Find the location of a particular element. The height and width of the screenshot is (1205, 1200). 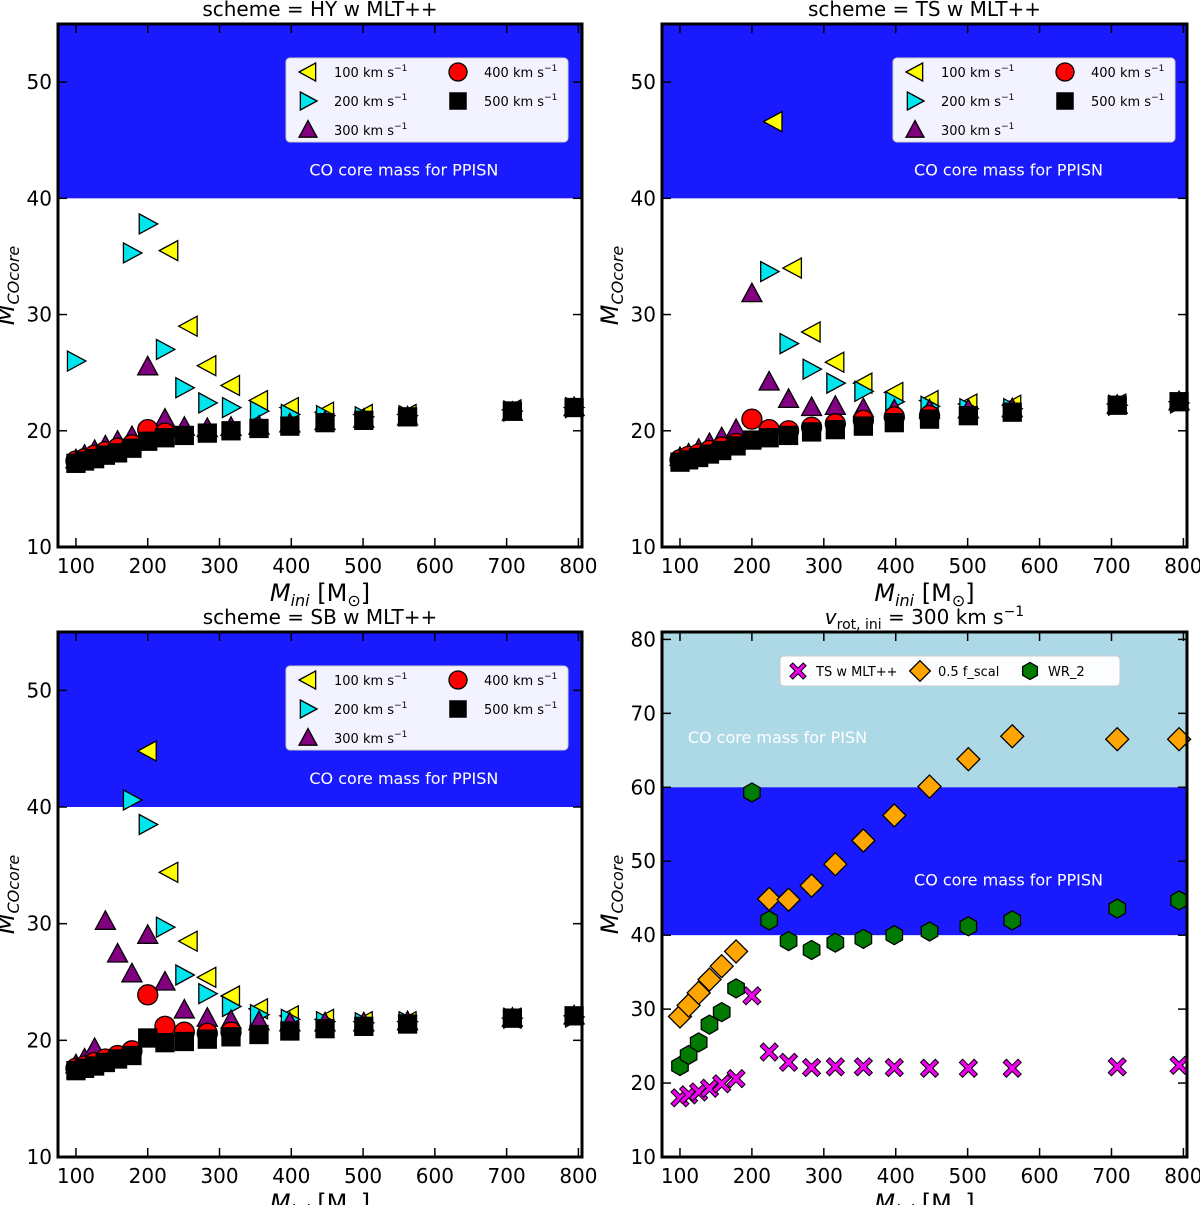

y-tick-label: 30 is located at coordinates (39, 315).